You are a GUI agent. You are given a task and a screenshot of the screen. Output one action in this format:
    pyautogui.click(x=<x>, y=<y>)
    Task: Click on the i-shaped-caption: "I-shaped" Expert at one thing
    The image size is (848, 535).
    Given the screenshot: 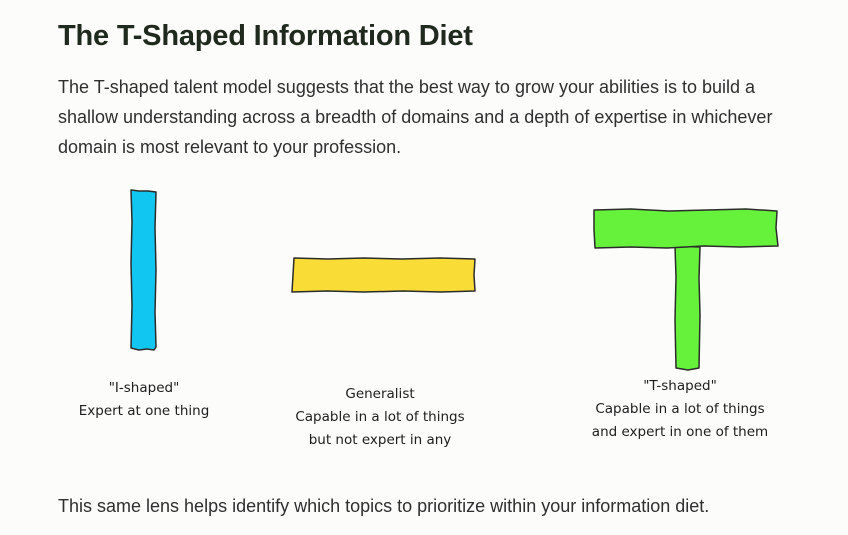 What is the action you would take?
    pyautogui.click(x=144, y=400)
    